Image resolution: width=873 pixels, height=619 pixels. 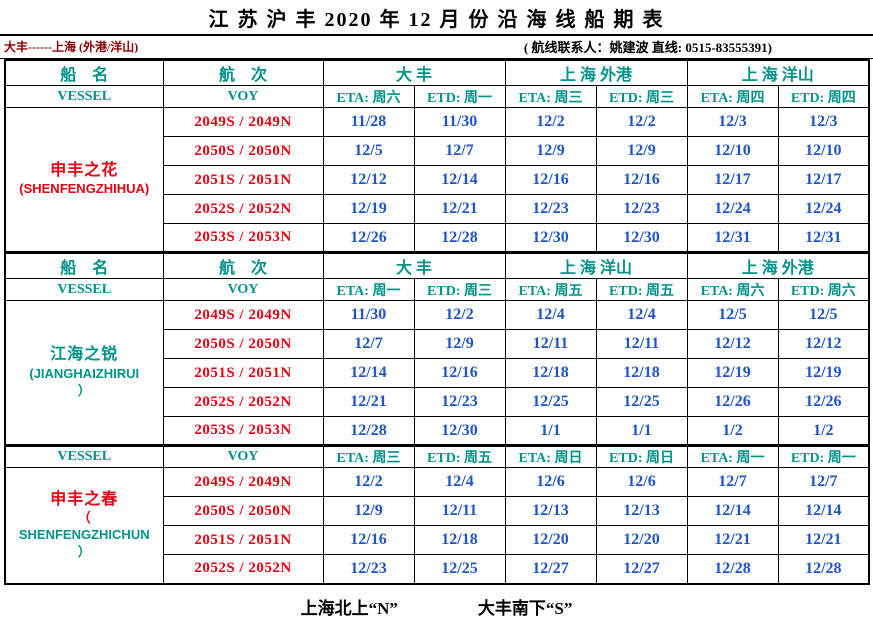 I want to click on vessel-name: 江海之锐 (JIANGHAIZHIRUI ）, so click(x=84, y=373).